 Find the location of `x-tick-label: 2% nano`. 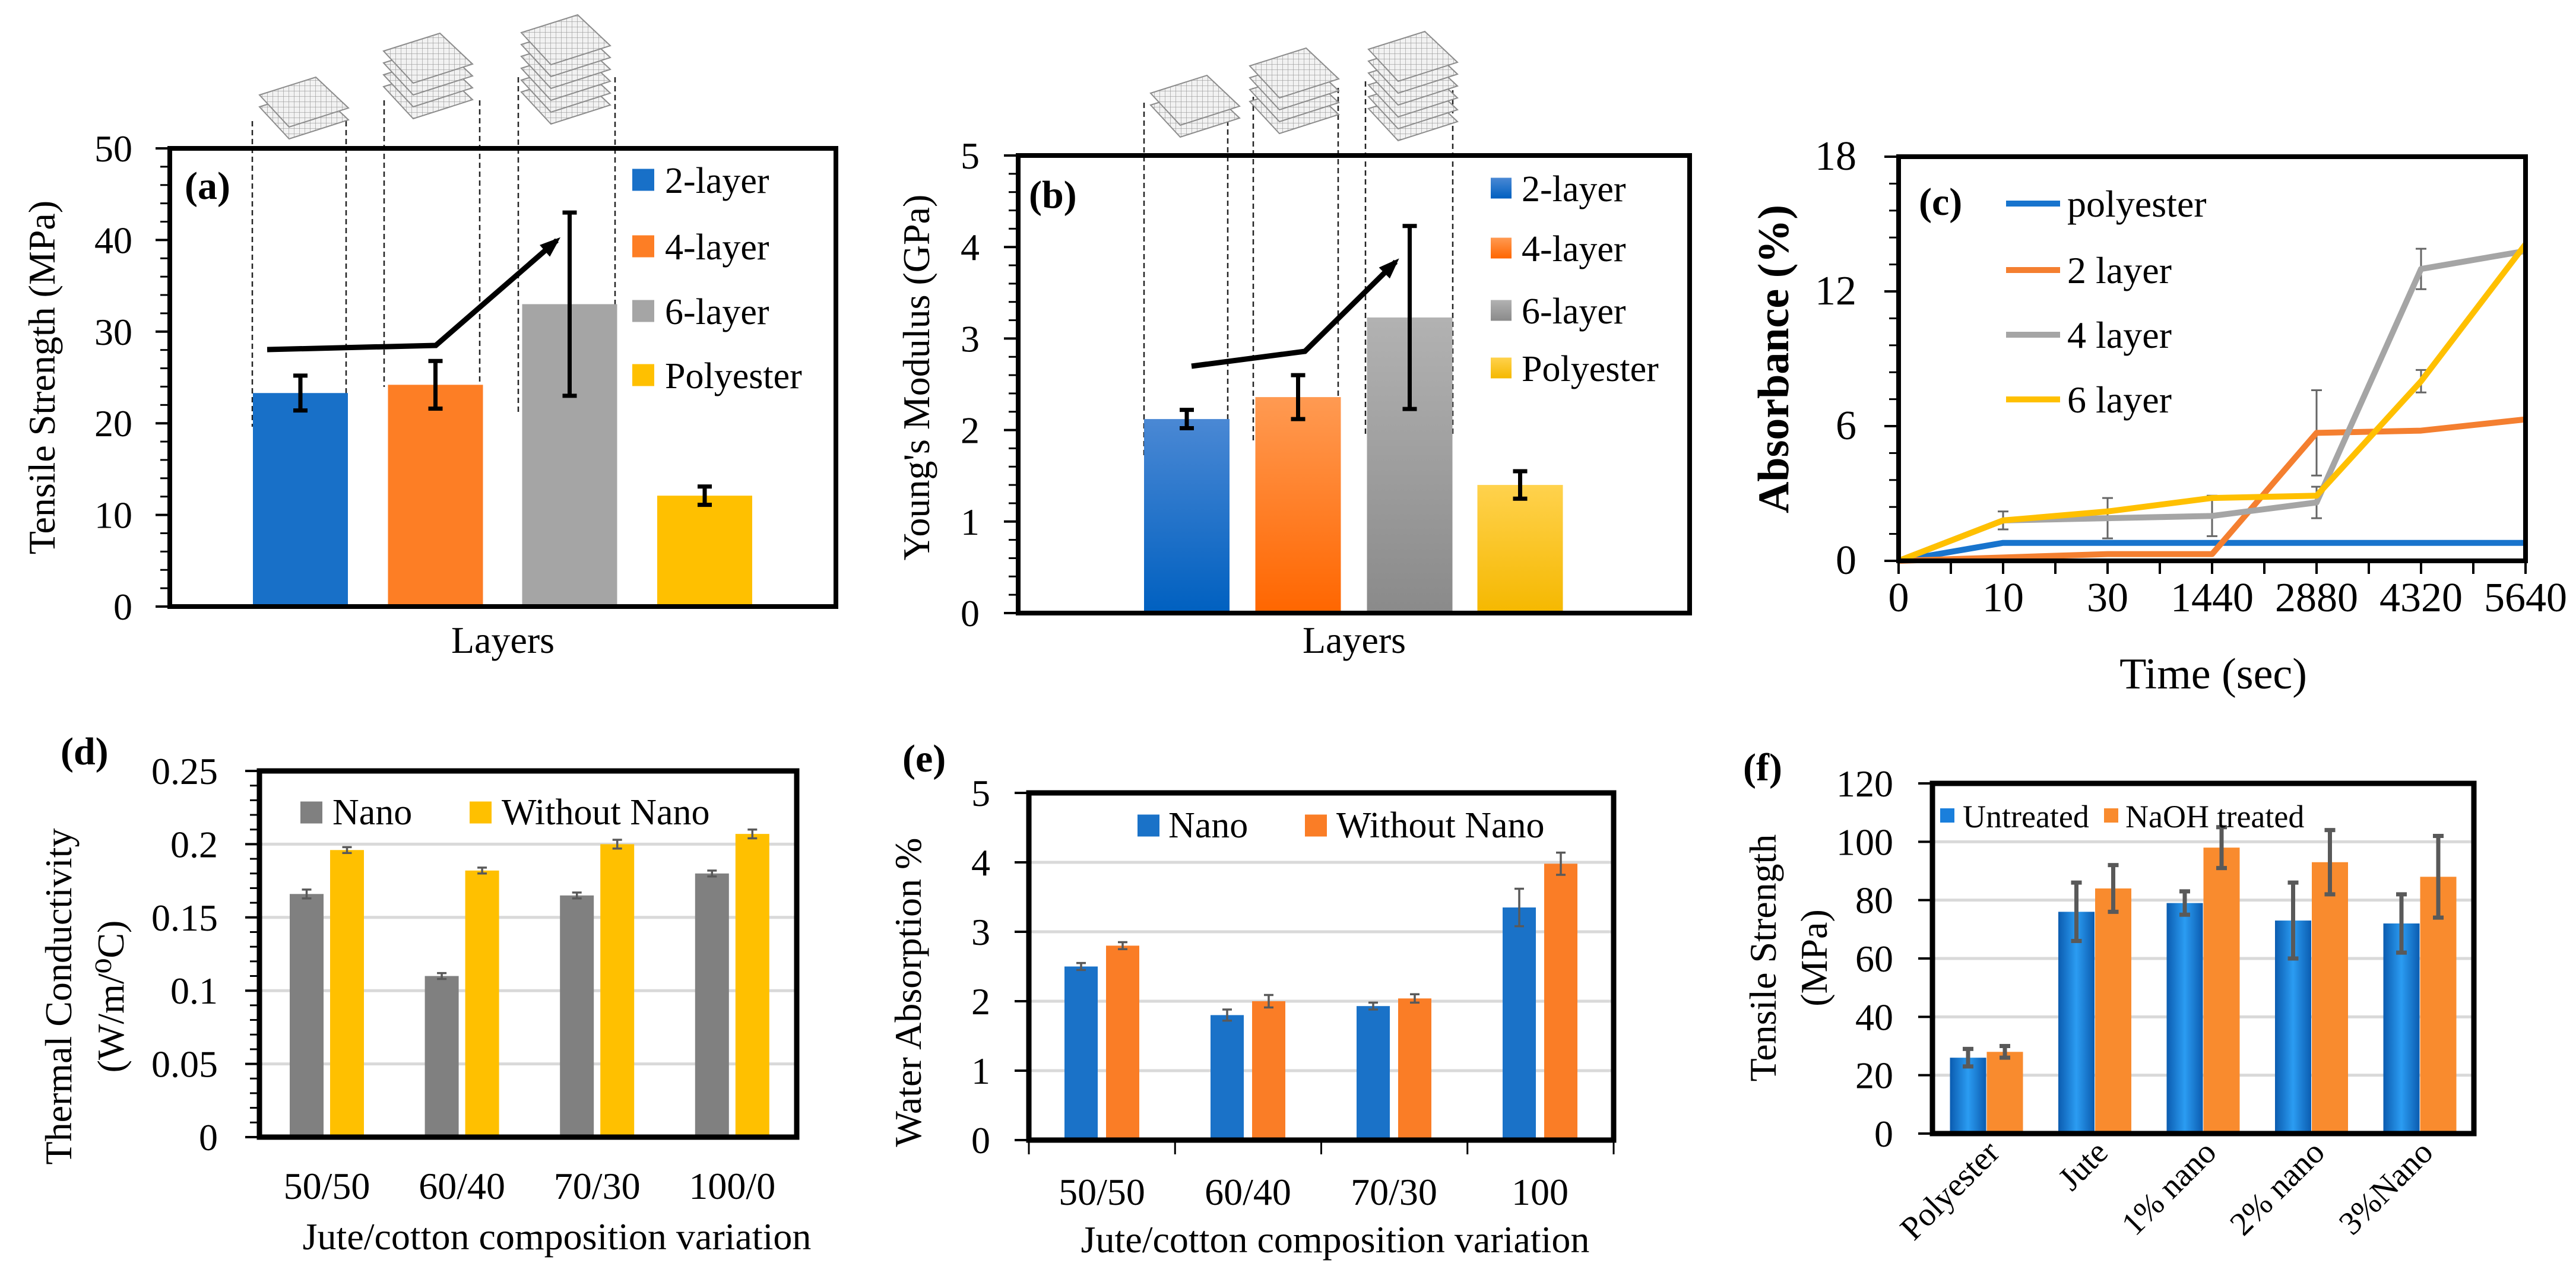

x-tick-label: 2% nano is located at coordinates (2278, 1188).